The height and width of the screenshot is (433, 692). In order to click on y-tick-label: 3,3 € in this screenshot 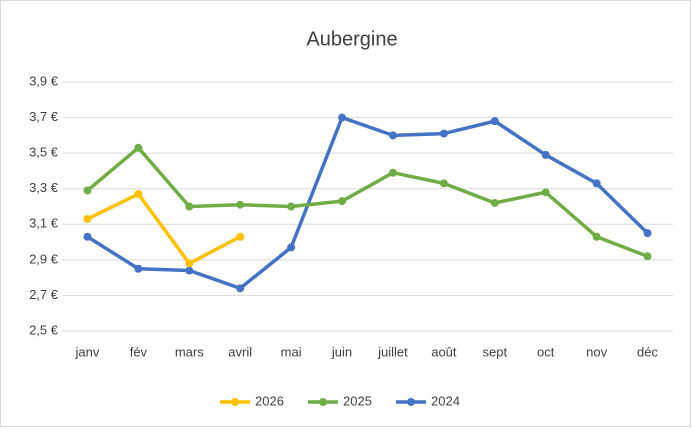, I will do `click(44, 187)`.